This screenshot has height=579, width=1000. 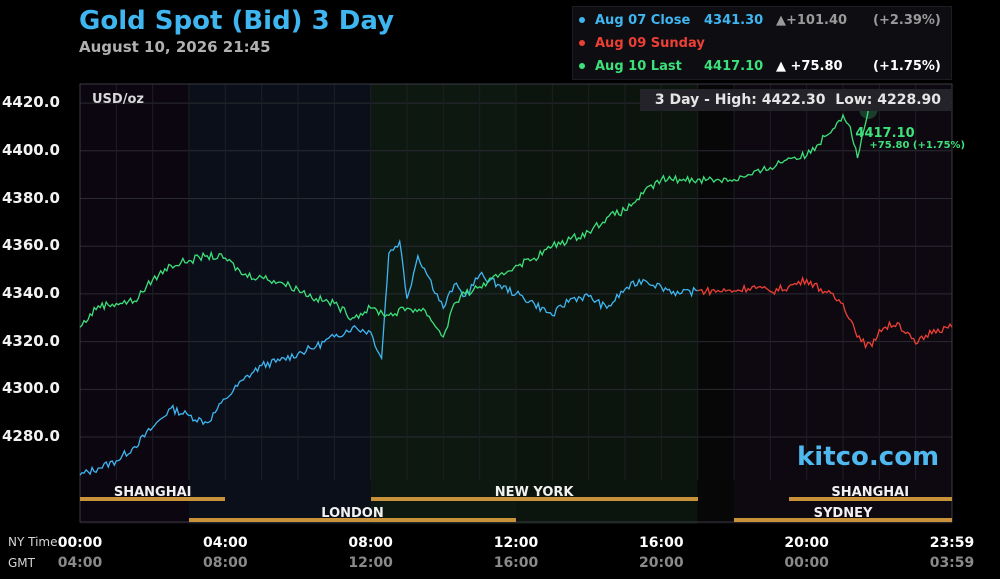 I want to click on ny-time-tick: 12:00, so click(x=516, y=543).